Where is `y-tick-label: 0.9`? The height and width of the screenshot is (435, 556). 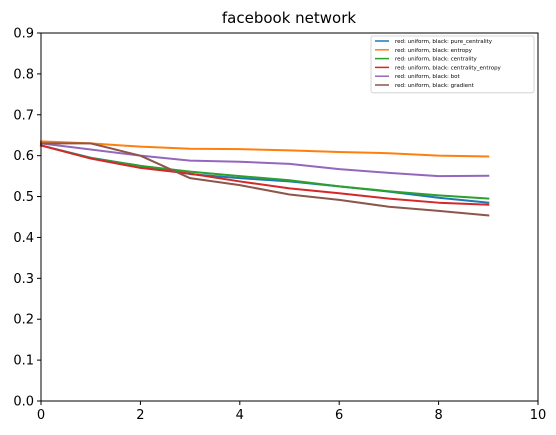
y-tick-label: 0.9 is located at coordinates (23, 34).